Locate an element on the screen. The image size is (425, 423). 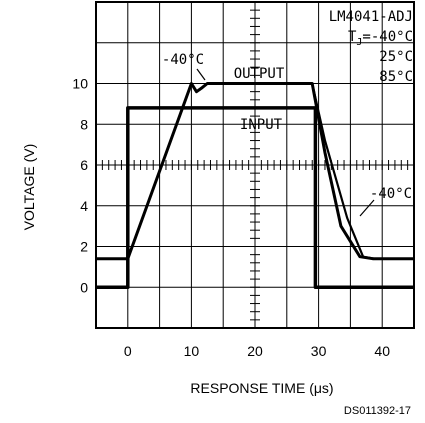
y-tick-label: 4 is located at coordinates (84, 206).